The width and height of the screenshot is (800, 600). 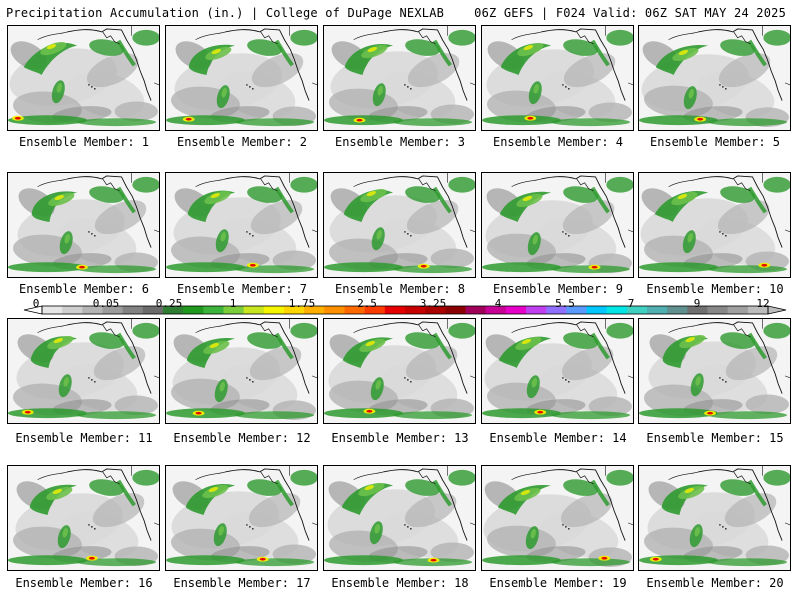 What do you see at coordinates (84, 142) in the screenshot?
I see `ensemble-member-label: Ensemble Member: 1` at bounding box center [84, 142].